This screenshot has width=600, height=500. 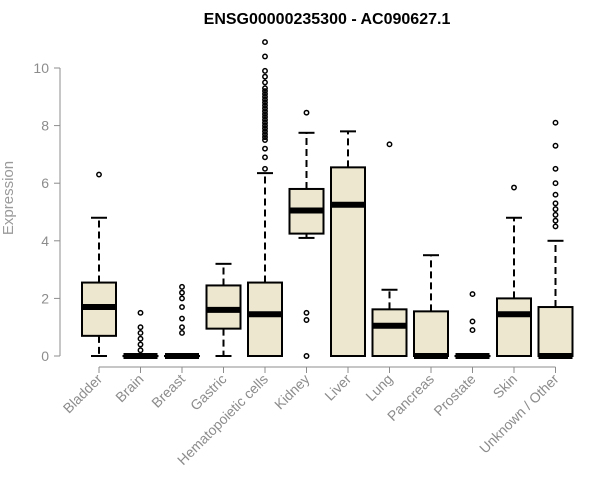 What do you see at coordinates (45, 241) in the screenshot?
I see `y-tick-label-4: 4` at bounding box center [45, 241].